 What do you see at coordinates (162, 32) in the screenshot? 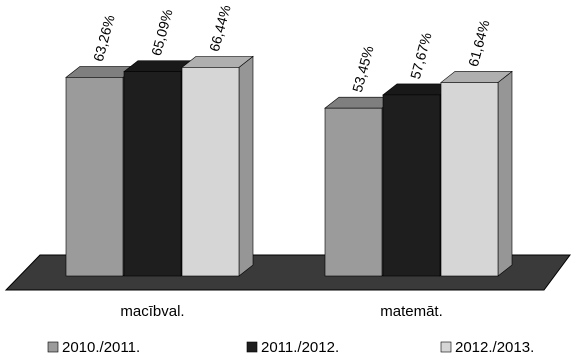
I see `data-label: 65,09%` at bounding box center [162, 32].